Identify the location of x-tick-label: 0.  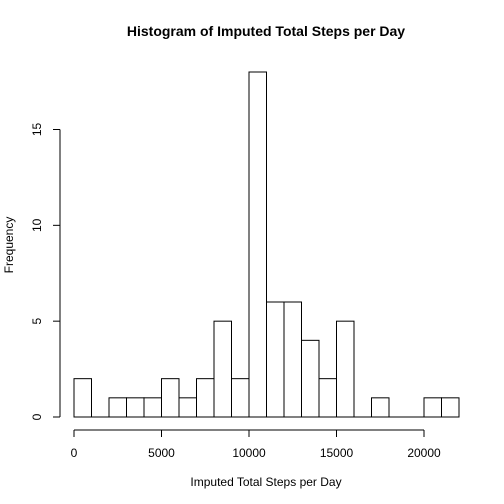
(74, 453).